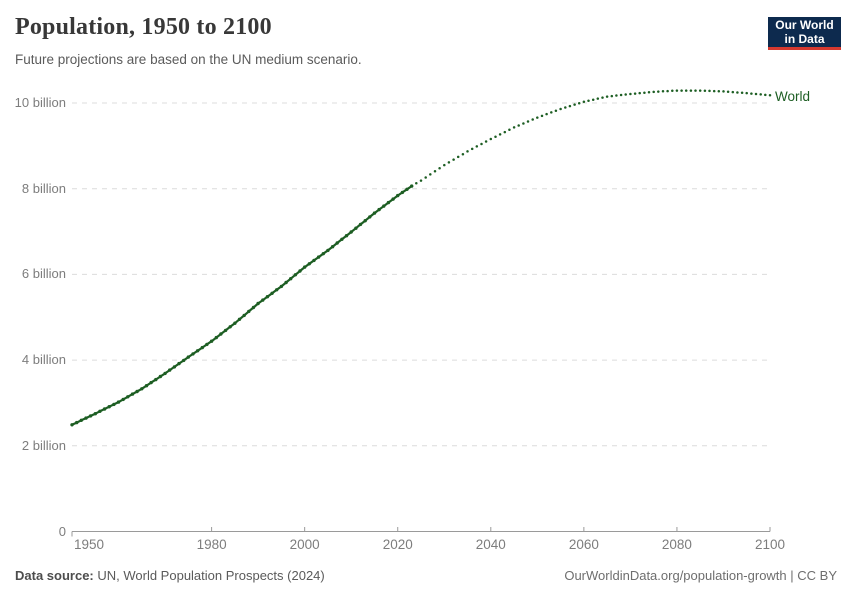 This screenshot has height=600, width=850. What do you see at coordinates (811, 575) in the screenshot?
I see `license-text: | CC BY` at bounding box center [811, 575].